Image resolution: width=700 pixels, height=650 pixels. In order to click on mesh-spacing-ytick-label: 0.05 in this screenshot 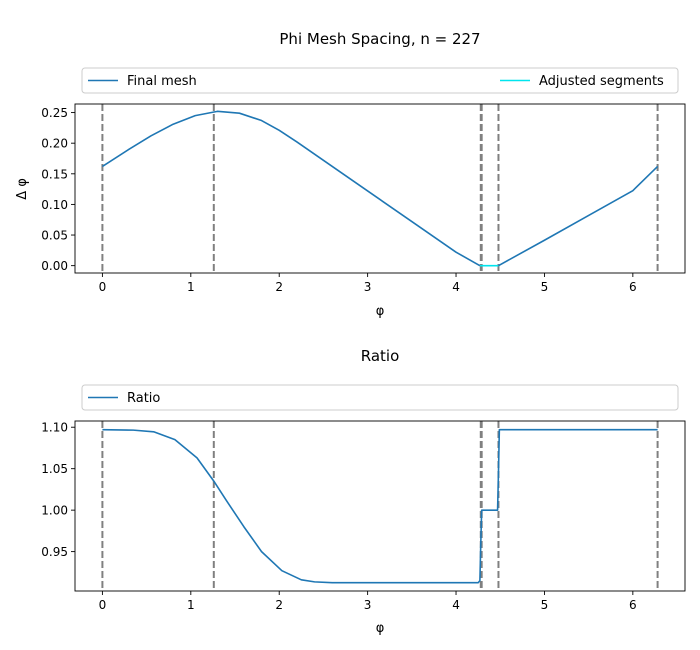, I will do `click(54, 236)`.